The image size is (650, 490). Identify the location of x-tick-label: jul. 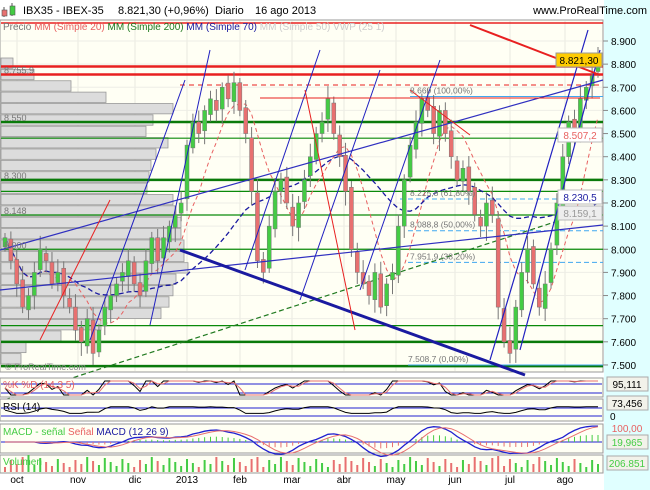
(509, 480).